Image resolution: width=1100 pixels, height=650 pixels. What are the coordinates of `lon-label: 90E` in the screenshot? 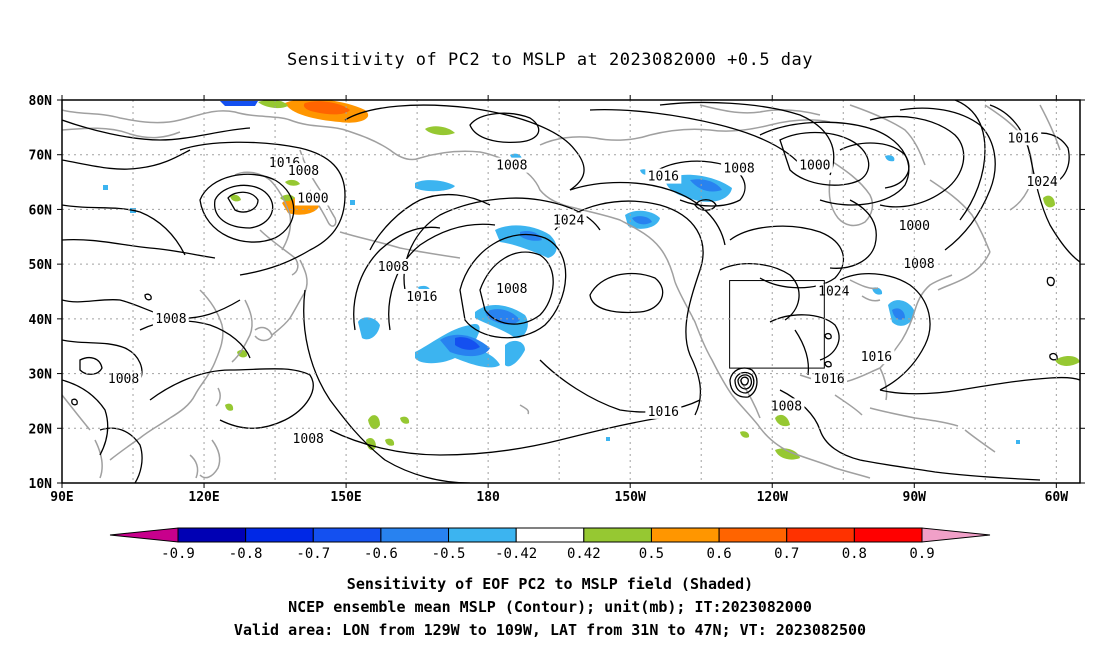 It's located at (61, 497).